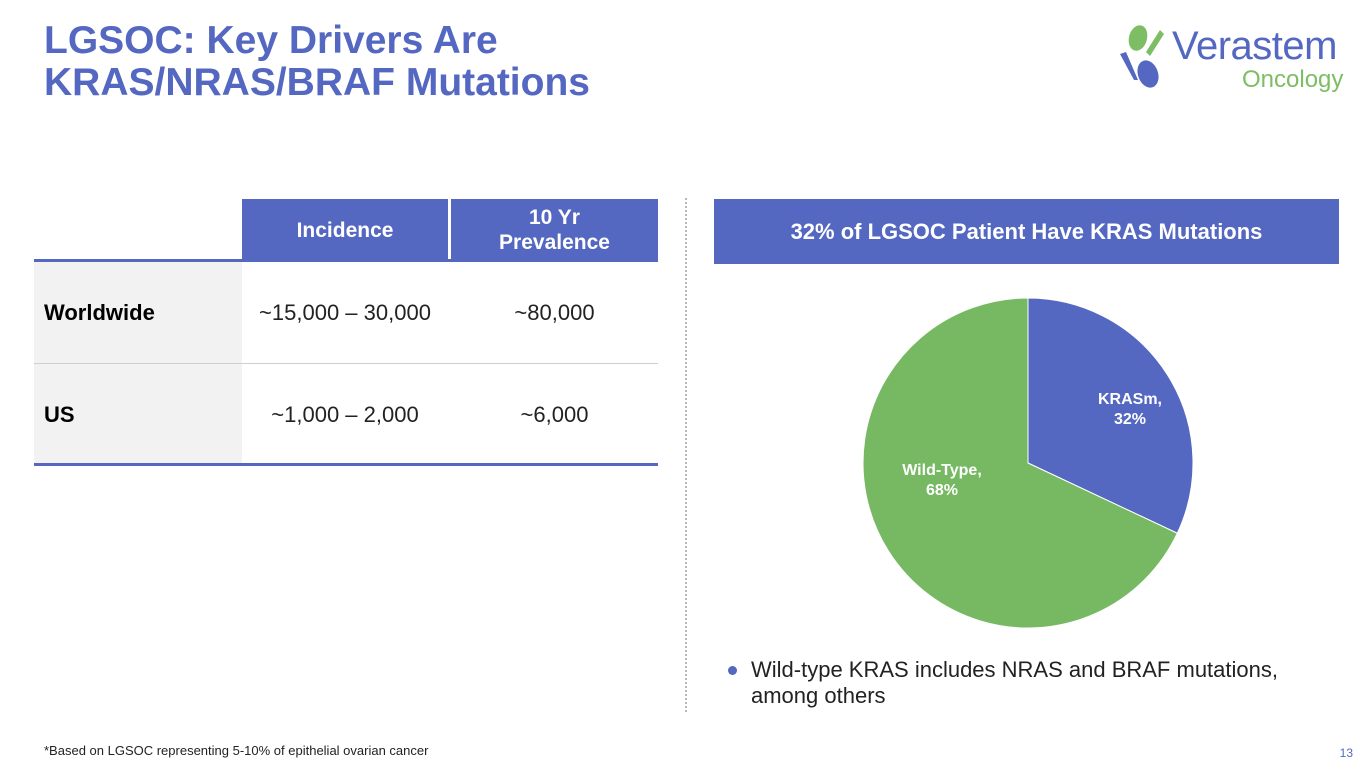 The height and width of the screenshot is (770, 1362). I want to click on logo-name: Verastem, so click(1254, 46).